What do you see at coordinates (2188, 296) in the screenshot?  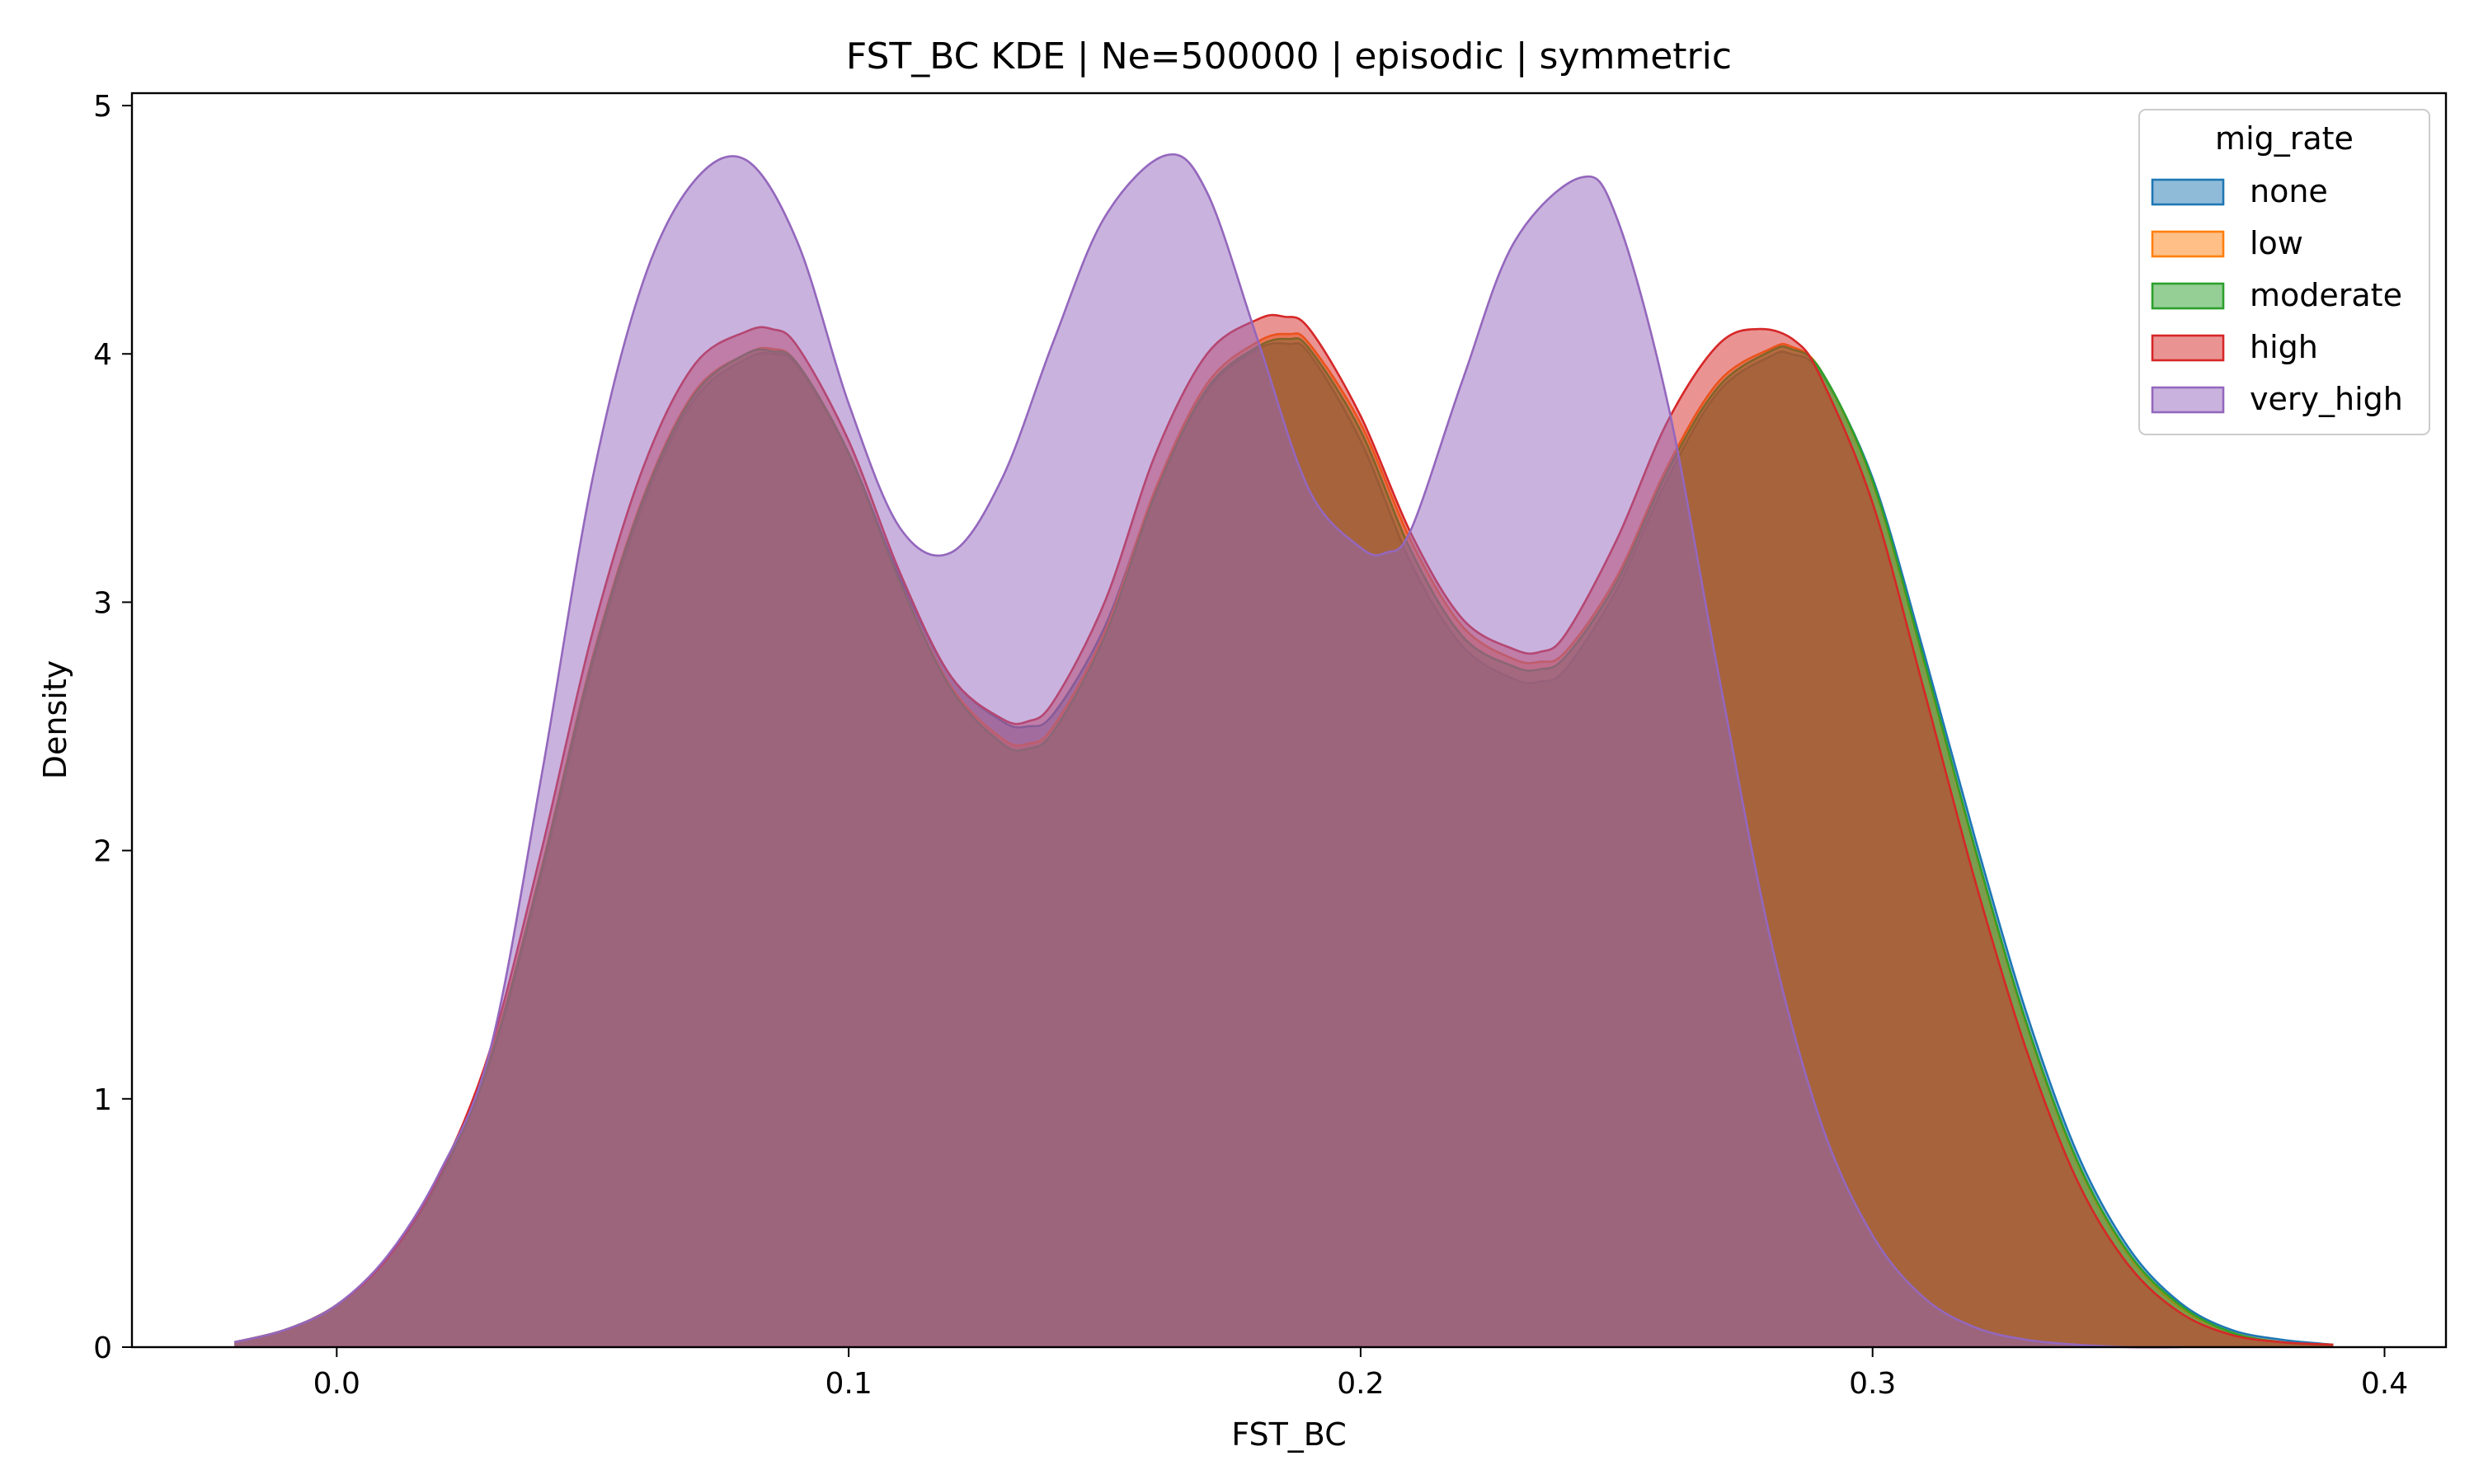 I see `legend-swatch-moderate` at bounding box center [2188, 296].